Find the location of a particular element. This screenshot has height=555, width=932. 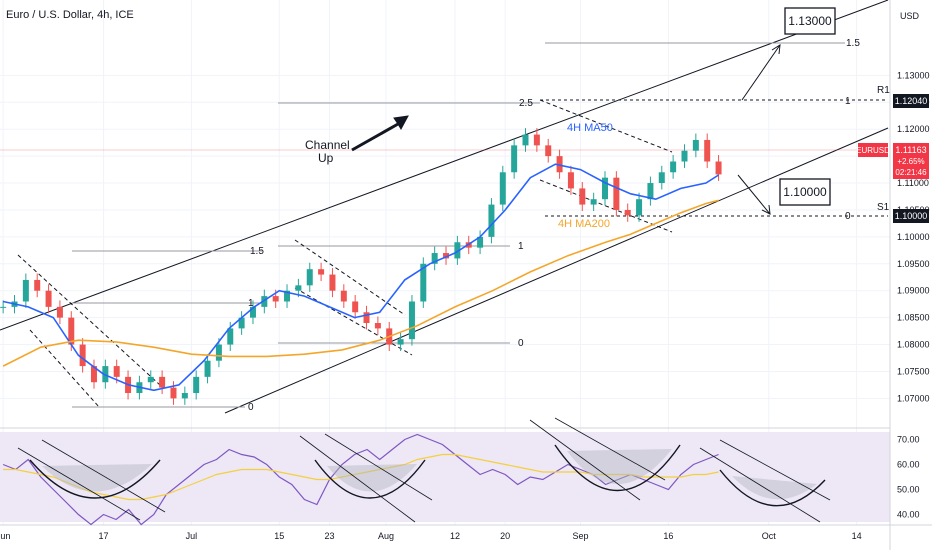

price-tick-label: 1.11000 is located at coordinates (913, 183).